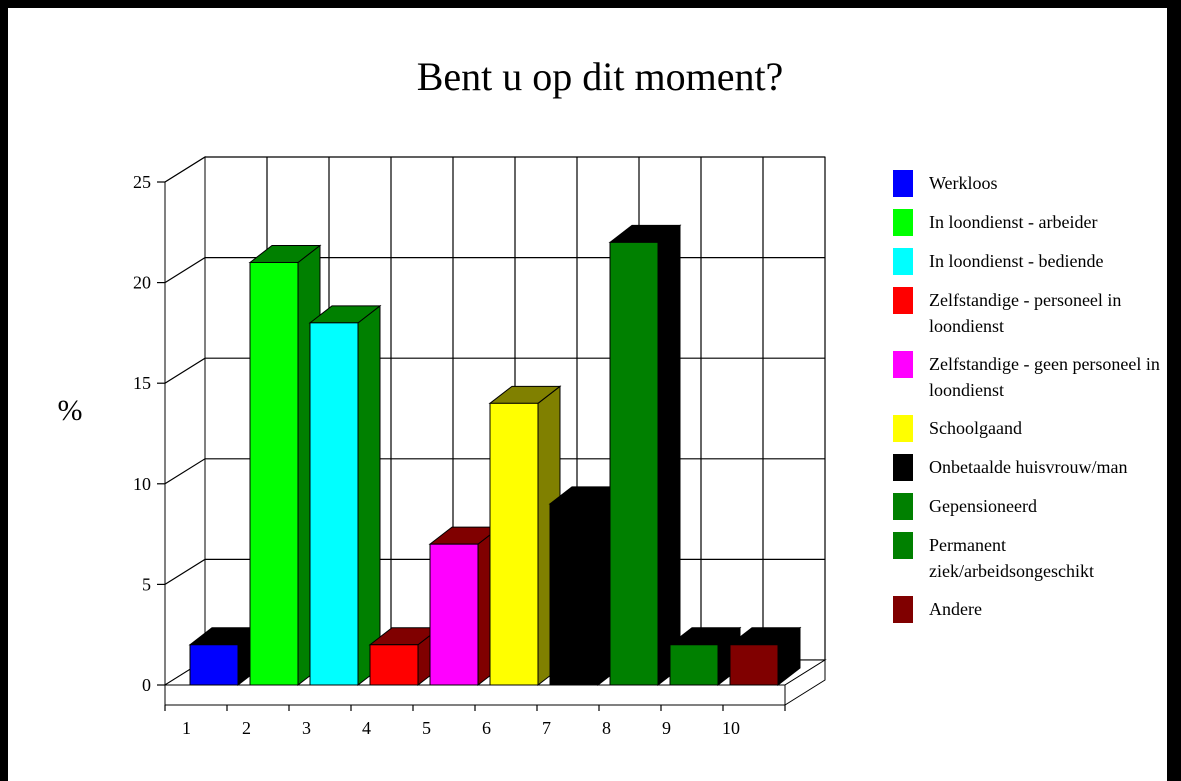 Image resolution: width=1181 pixels, height=781 pixels. Describe the element at coordinates (142, 182) in the screenshot. I see `y-tick-label: 25` at that location.